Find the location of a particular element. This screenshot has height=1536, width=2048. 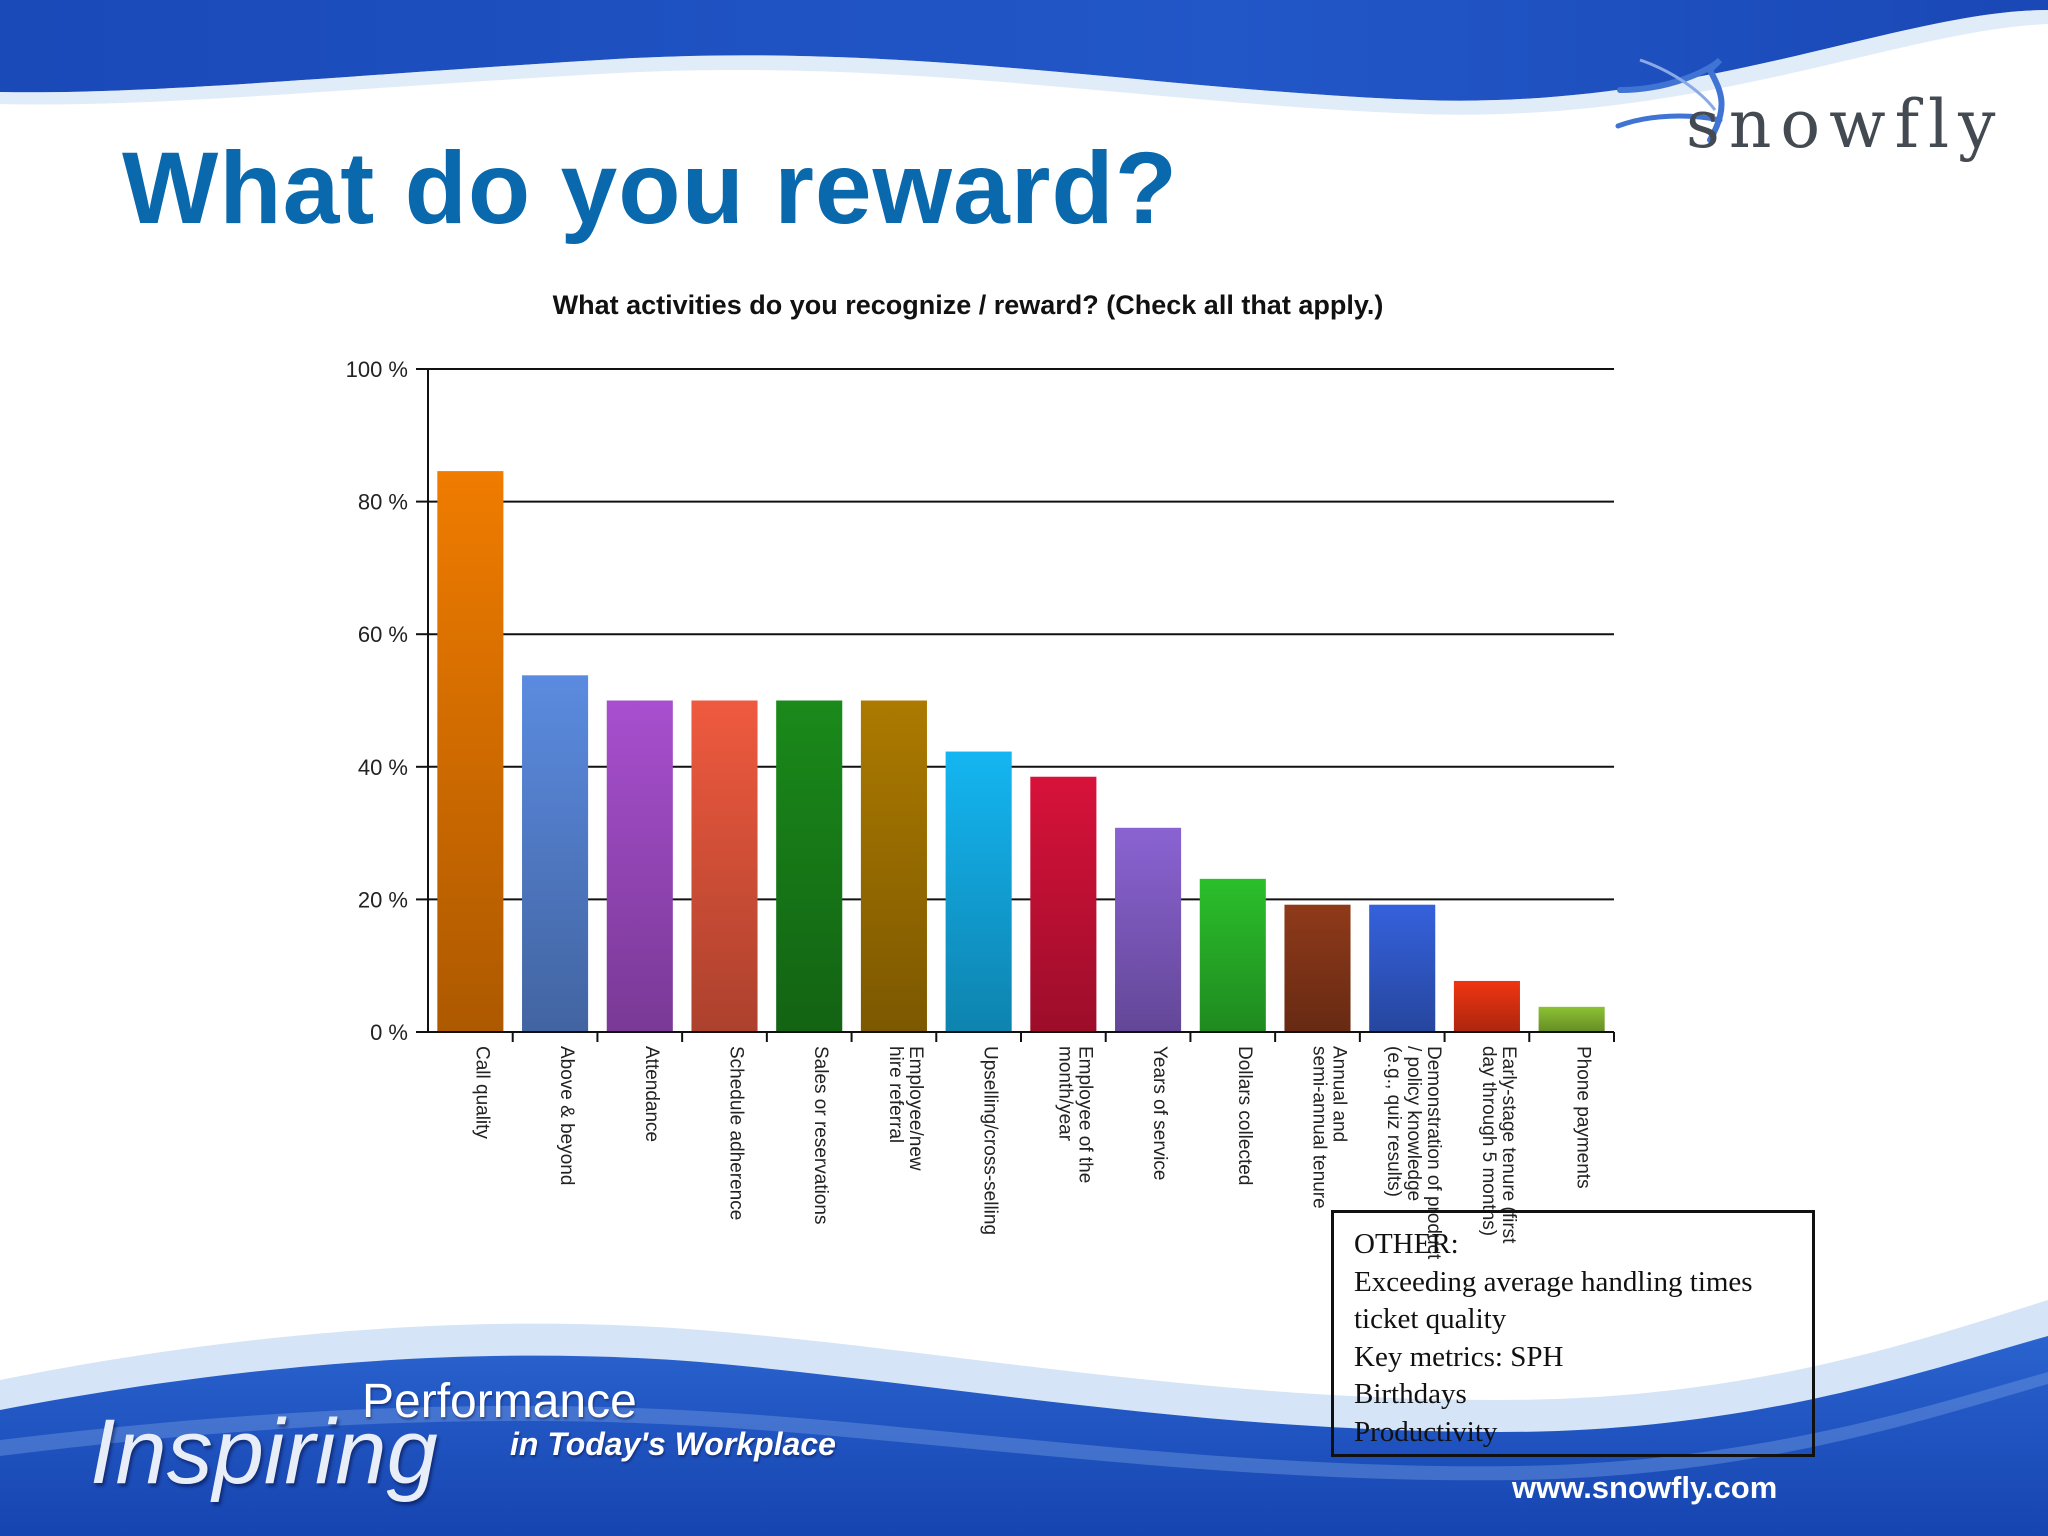

category-label: Sales or reservations is located at coordinates (820, 1135).